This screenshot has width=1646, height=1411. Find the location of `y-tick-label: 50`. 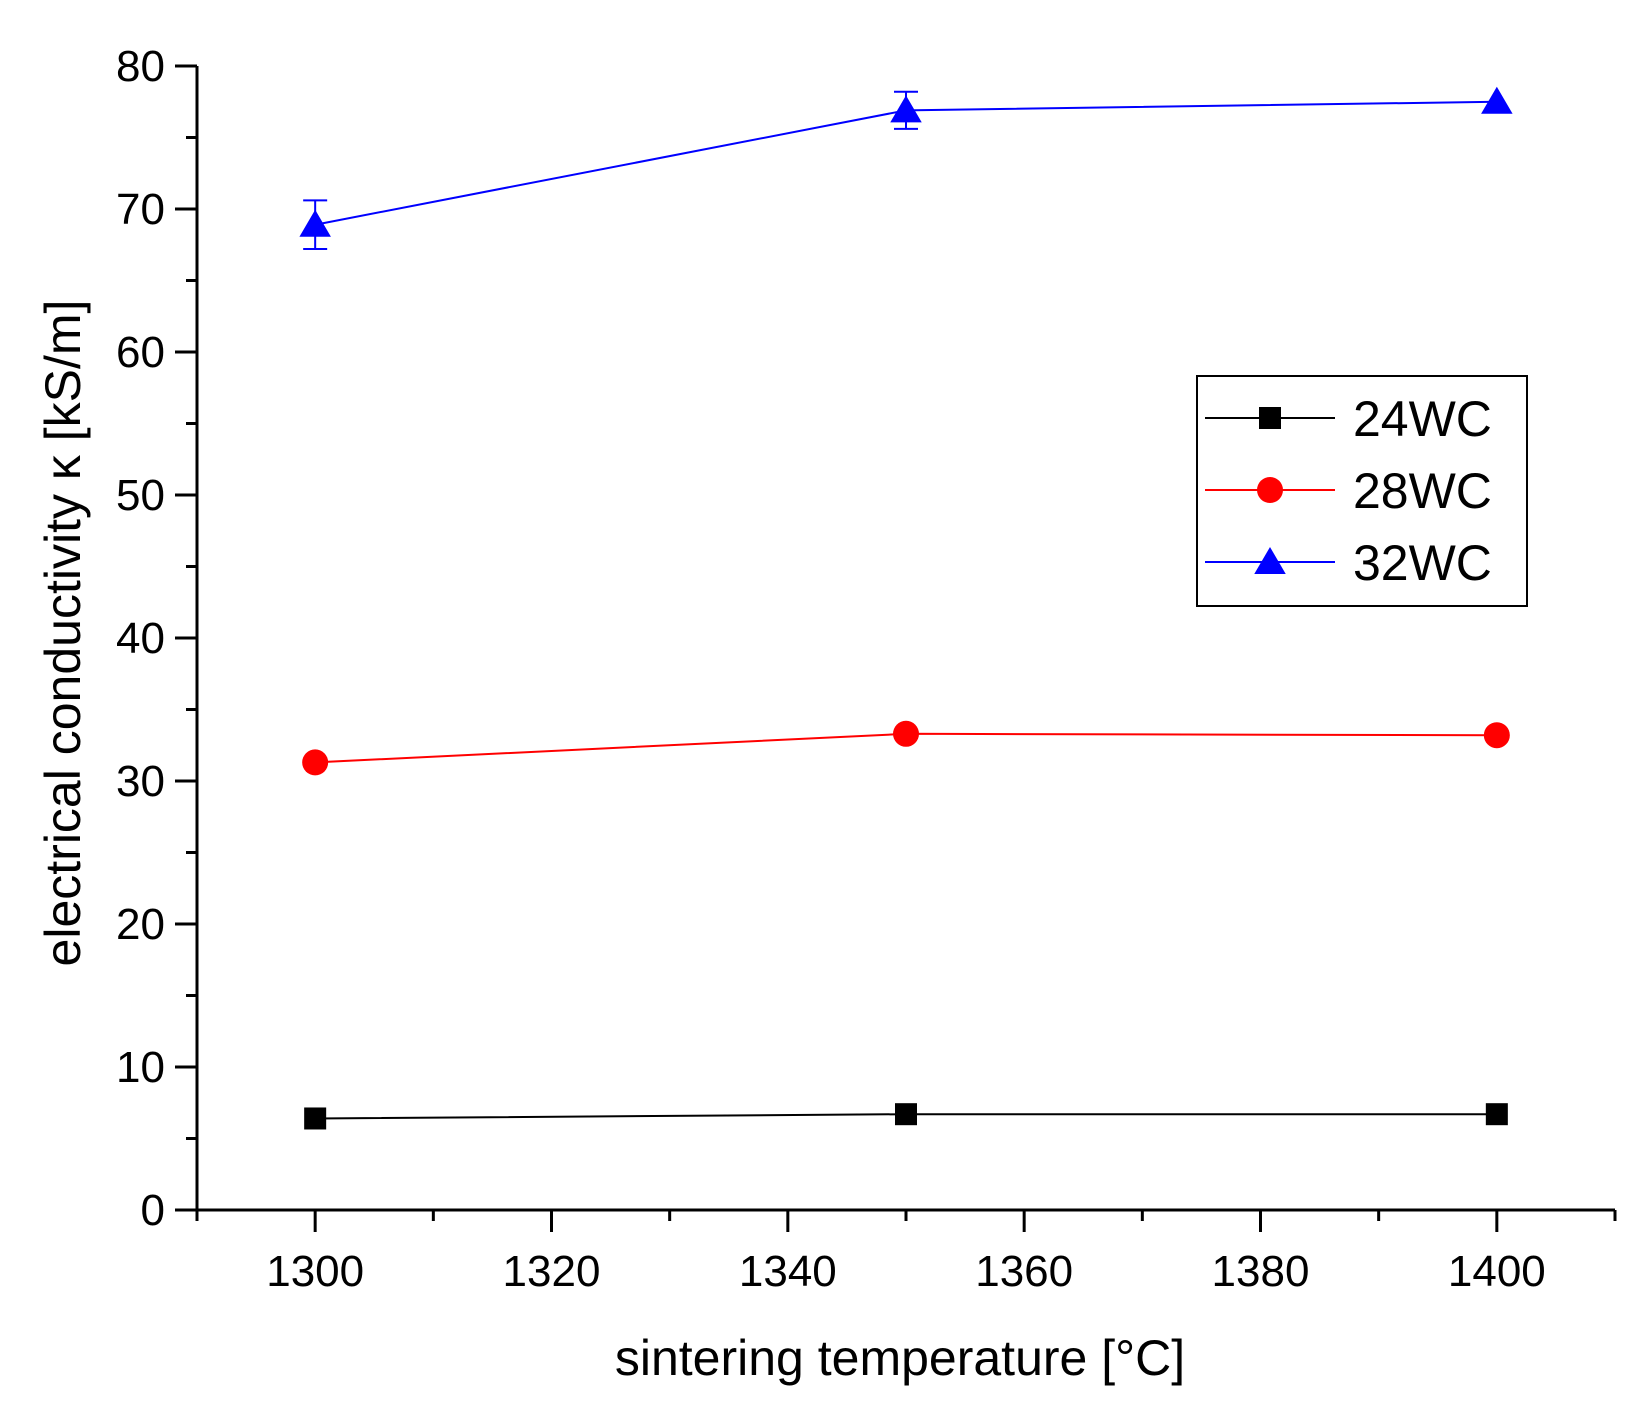

y-tick-label: 50 is located at coordinates (140, 495).